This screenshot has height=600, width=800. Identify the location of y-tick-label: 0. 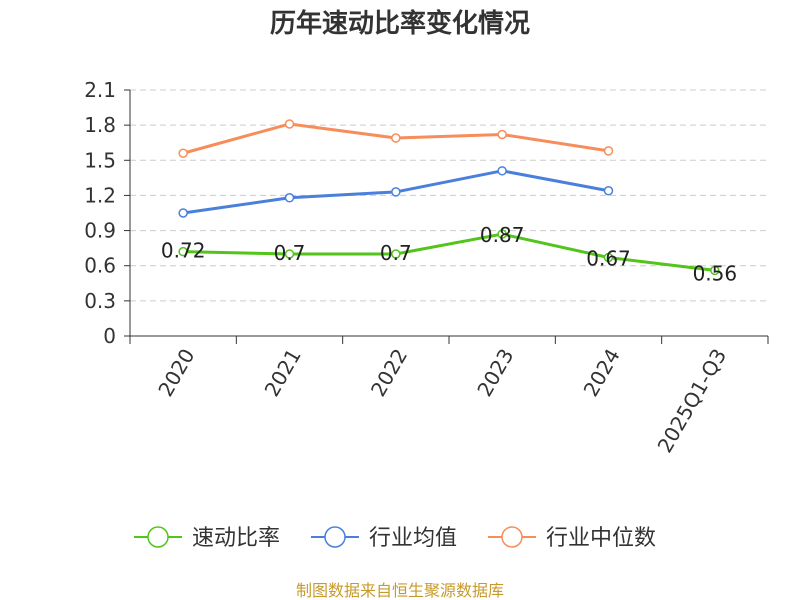
(109, 336).